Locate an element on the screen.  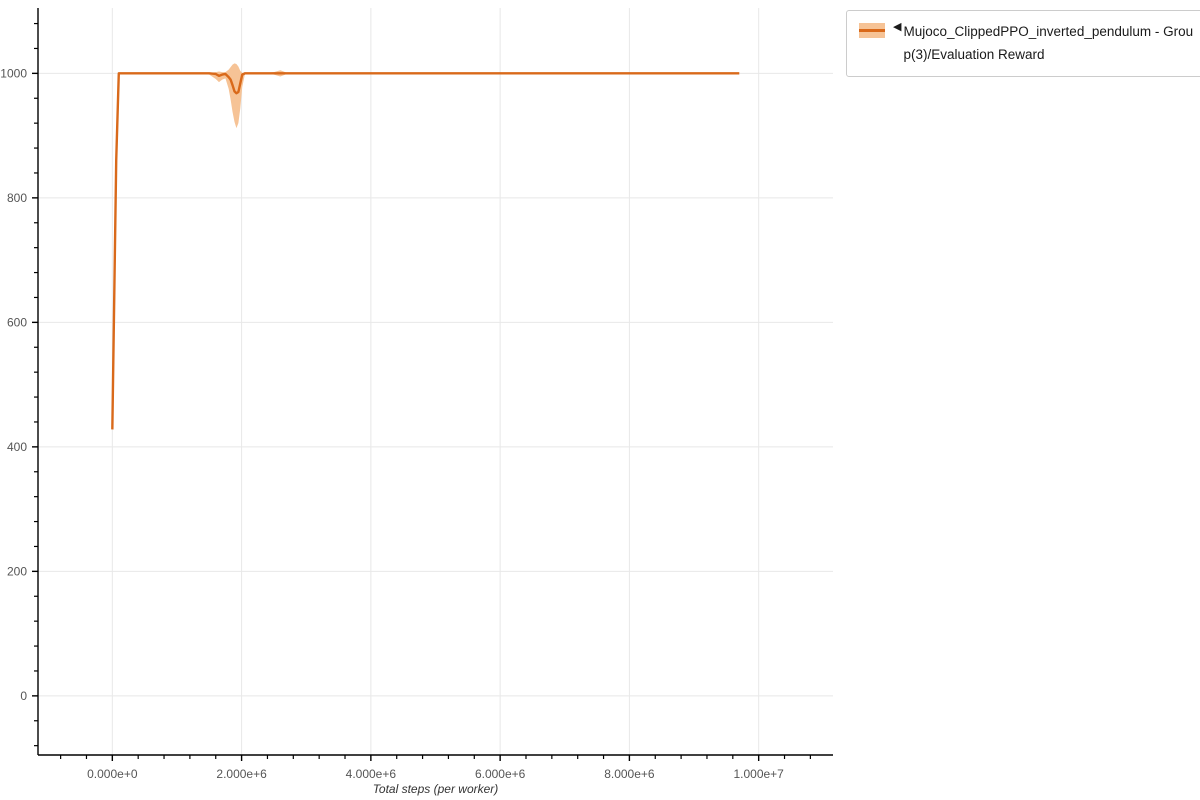
legend-color-swatch is located at coordinates (872, 30).